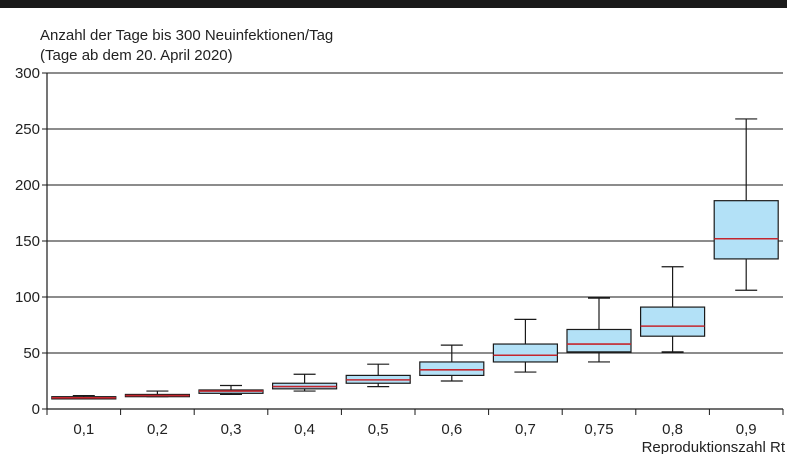 This screenshot has width=787, height=459. What do you see at coordinates (157, 394) in the screenshot?
I see `box-0,2` at bounding box center [157, 394].